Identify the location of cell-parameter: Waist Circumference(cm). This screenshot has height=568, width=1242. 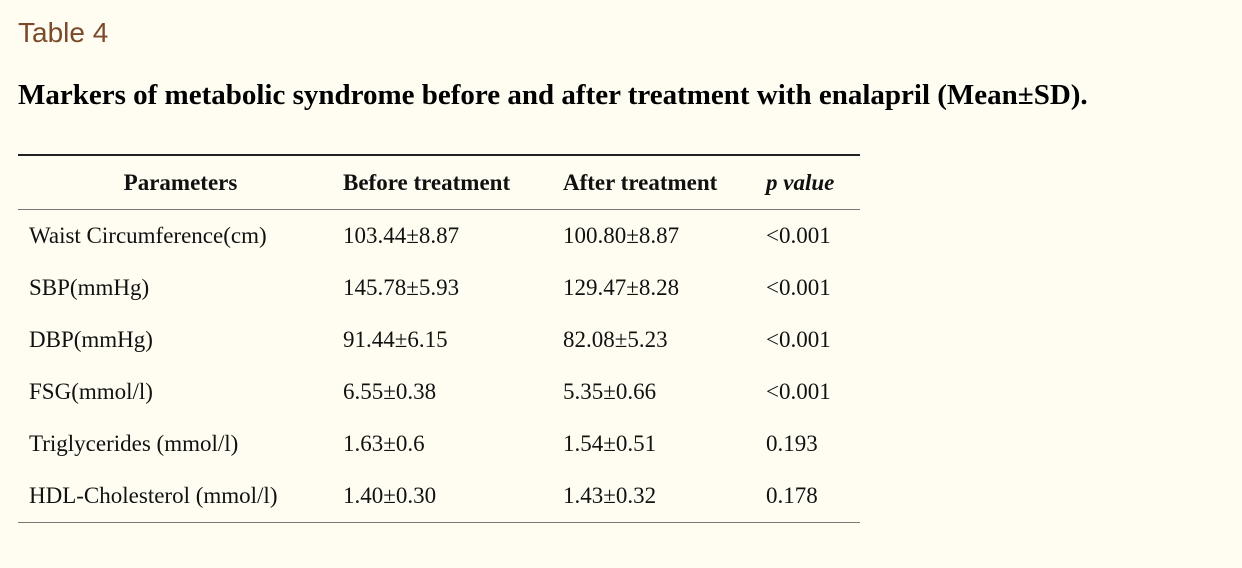
(148, 235).